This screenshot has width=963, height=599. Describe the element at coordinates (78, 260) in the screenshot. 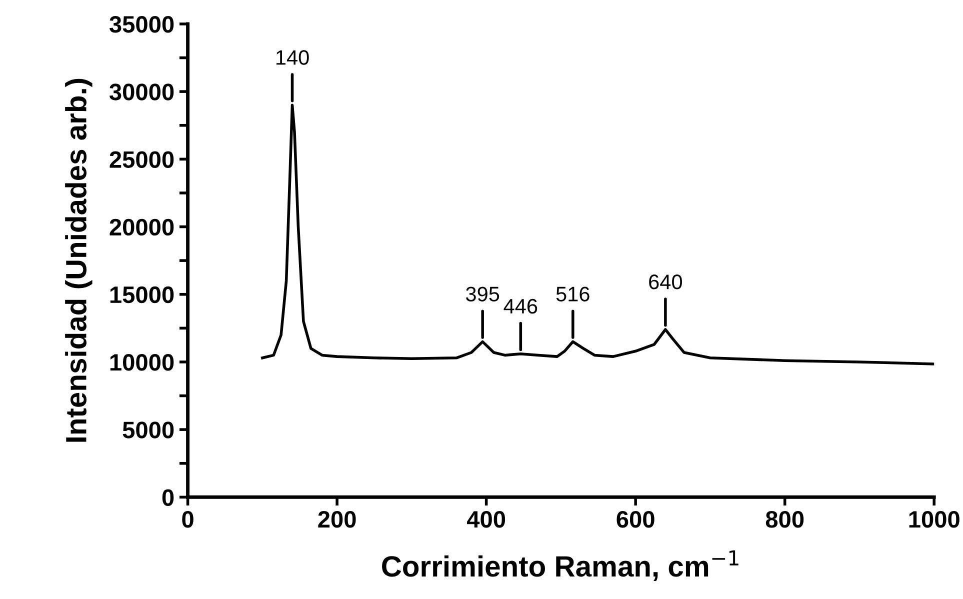

I see `y-axis-title: Intensidad (Unidades arb.)` at that location.